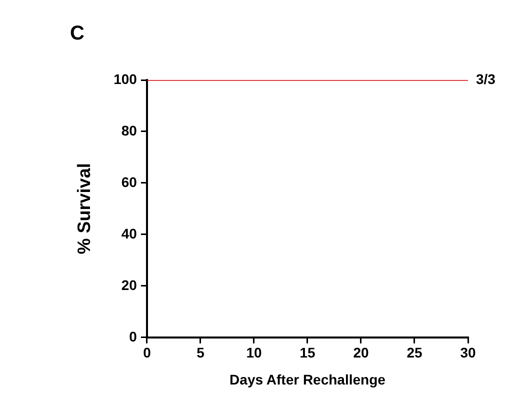  Describe the element at coordinates (361, 352) in the screenshot. I see `x-tick-label: 20` at that location.